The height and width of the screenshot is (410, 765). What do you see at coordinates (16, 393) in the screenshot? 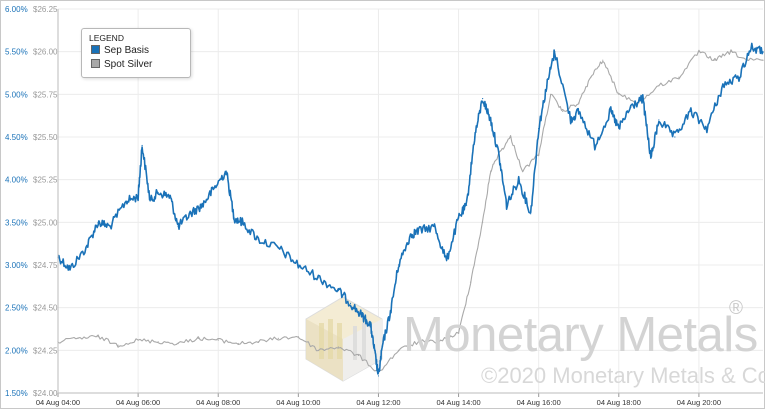
I see `y-left-tick-label: 1.50%` at bounding box center [16, 393].